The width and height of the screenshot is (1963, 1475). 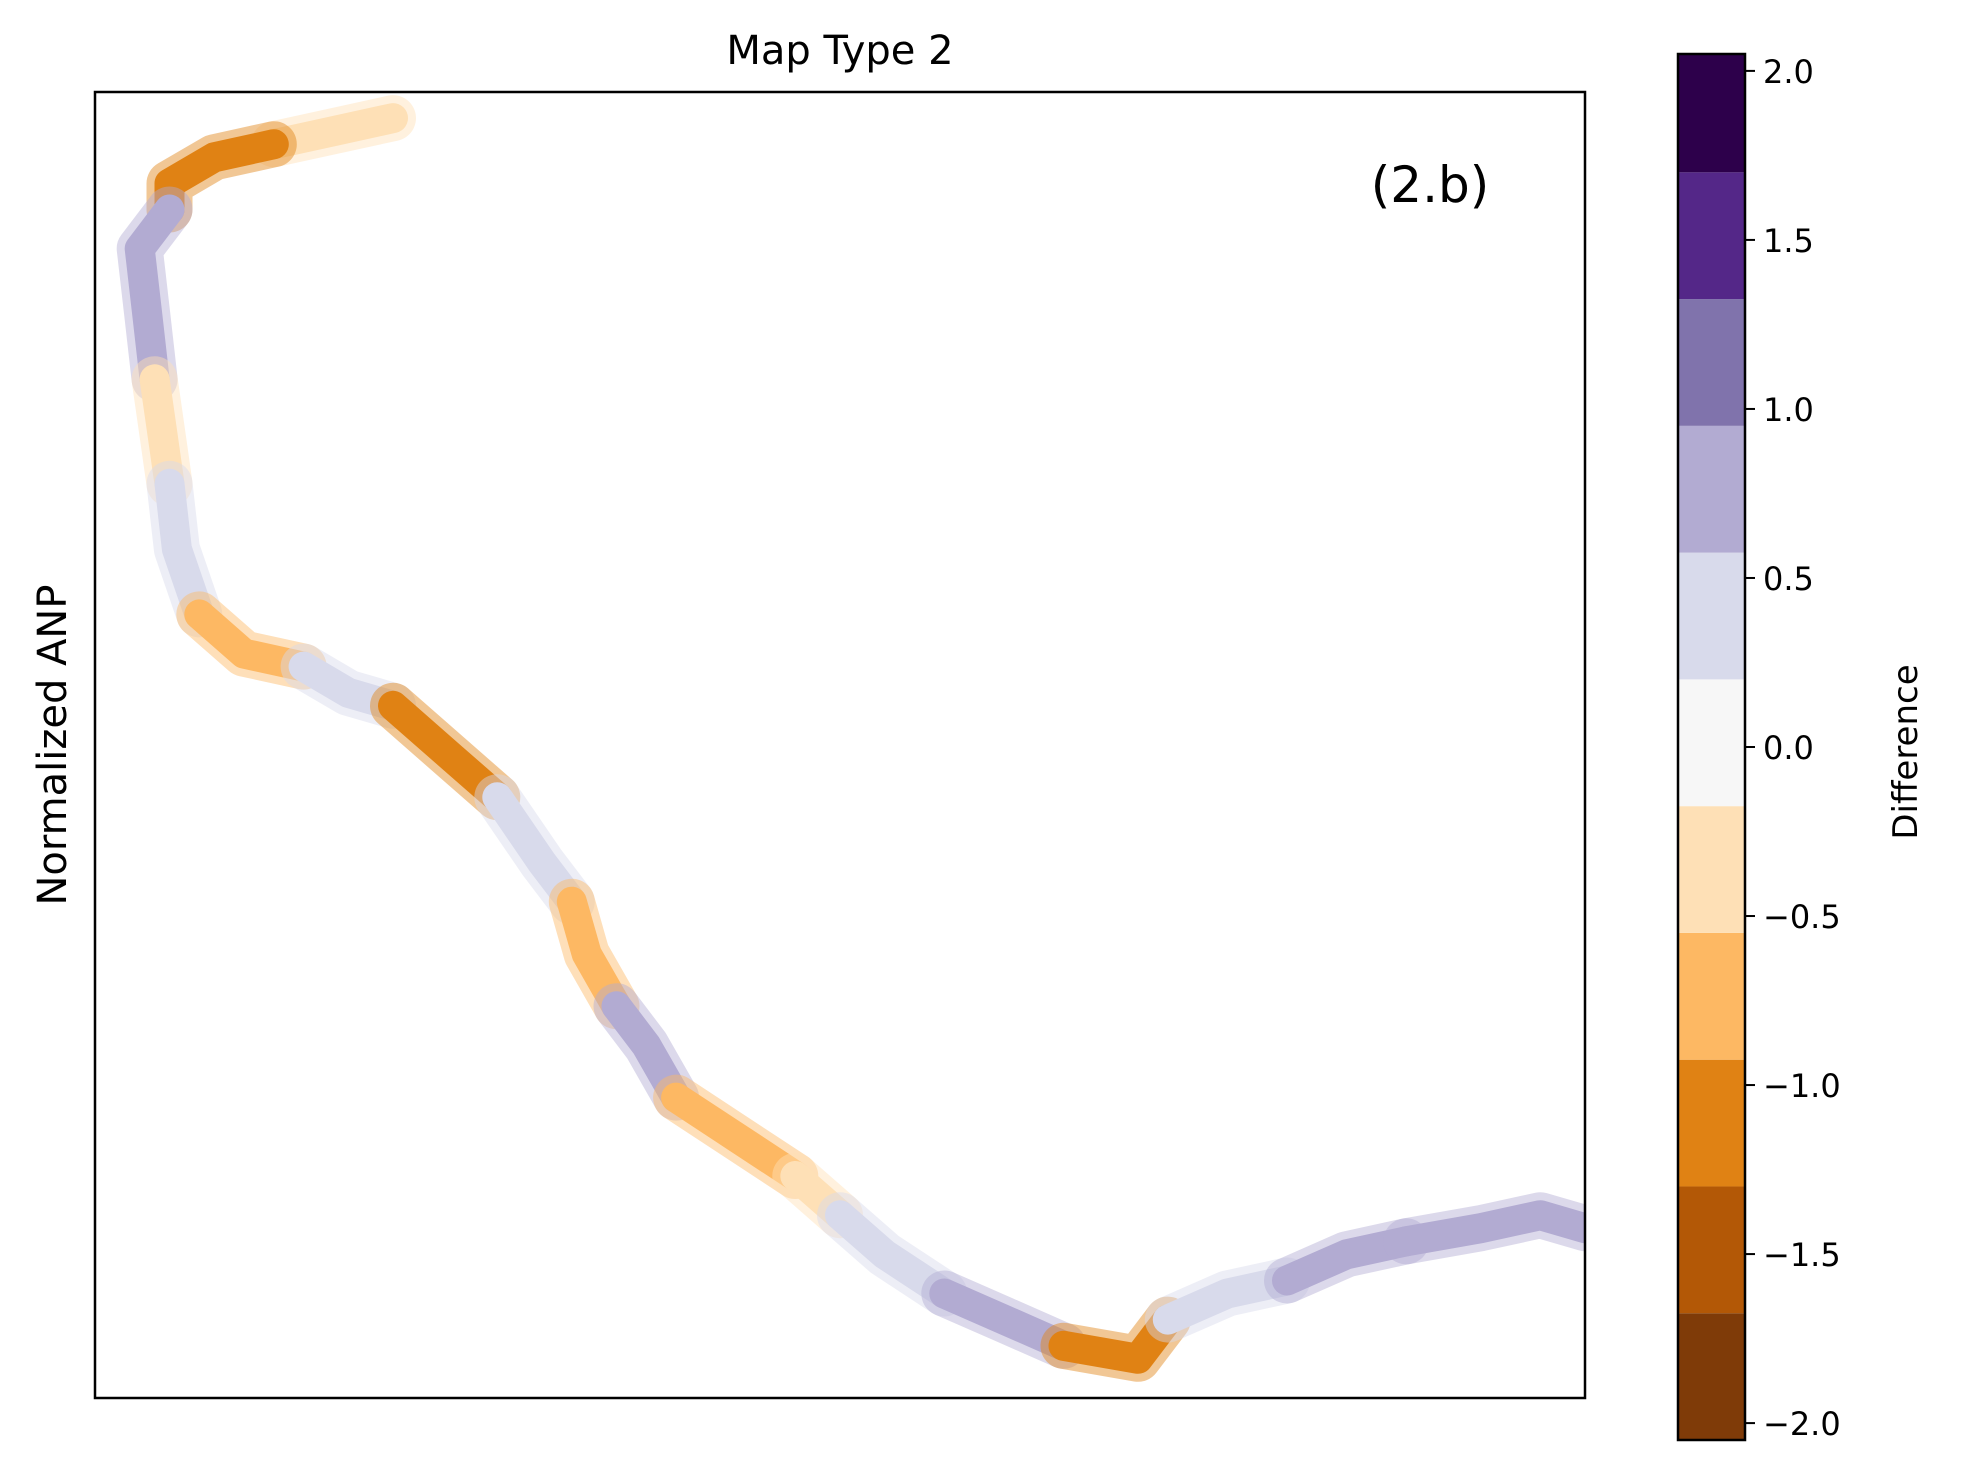 What do you see at coordinates (1788, 72) in the screenshot?
I see `colorbar-tick-label: 2.0` at bounding box center [1788, 72].